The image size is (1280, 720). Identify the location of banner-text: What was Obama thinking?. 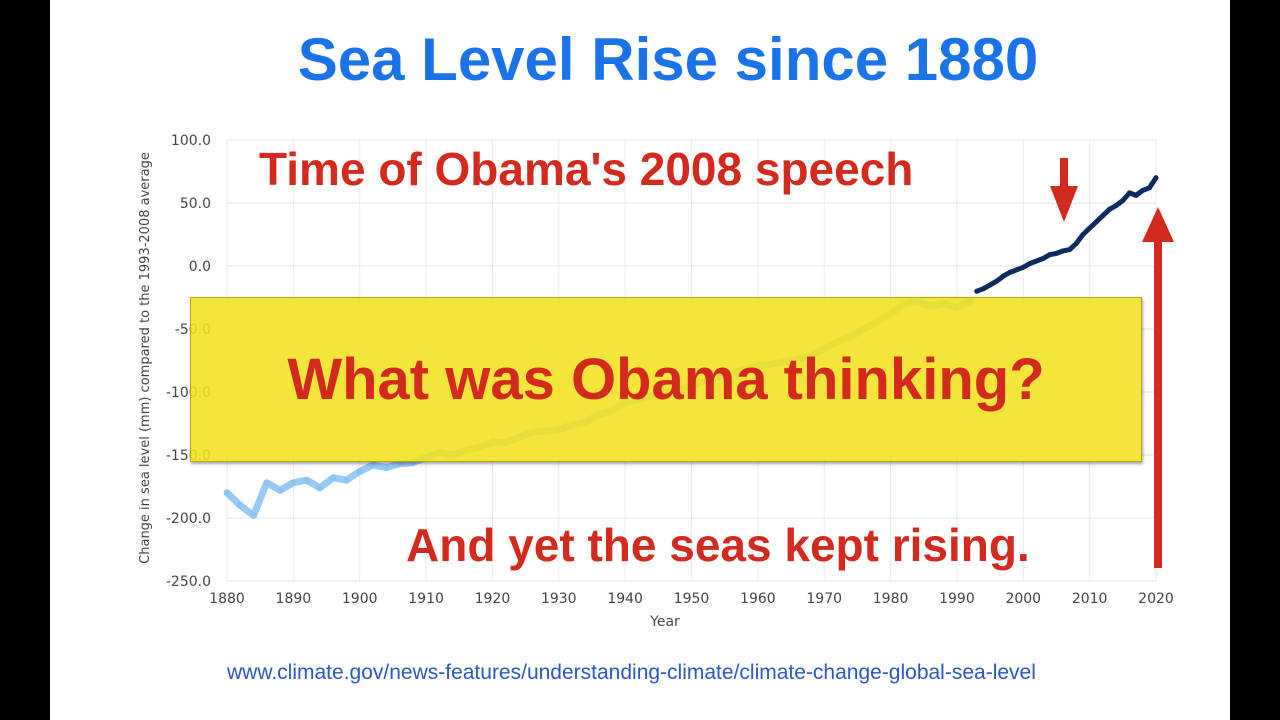
(666, 379).